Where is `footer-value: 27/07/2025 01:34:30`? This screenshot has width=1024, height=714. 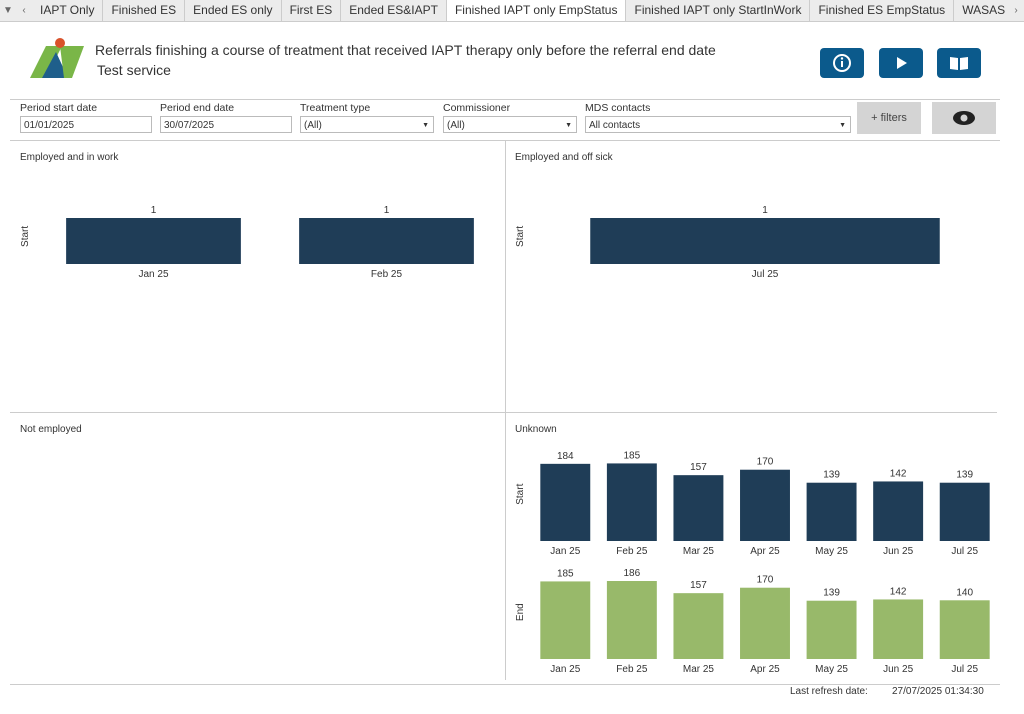 footer-value: 27/07/2025 01:34:30 is located at coordinates (938, 691).